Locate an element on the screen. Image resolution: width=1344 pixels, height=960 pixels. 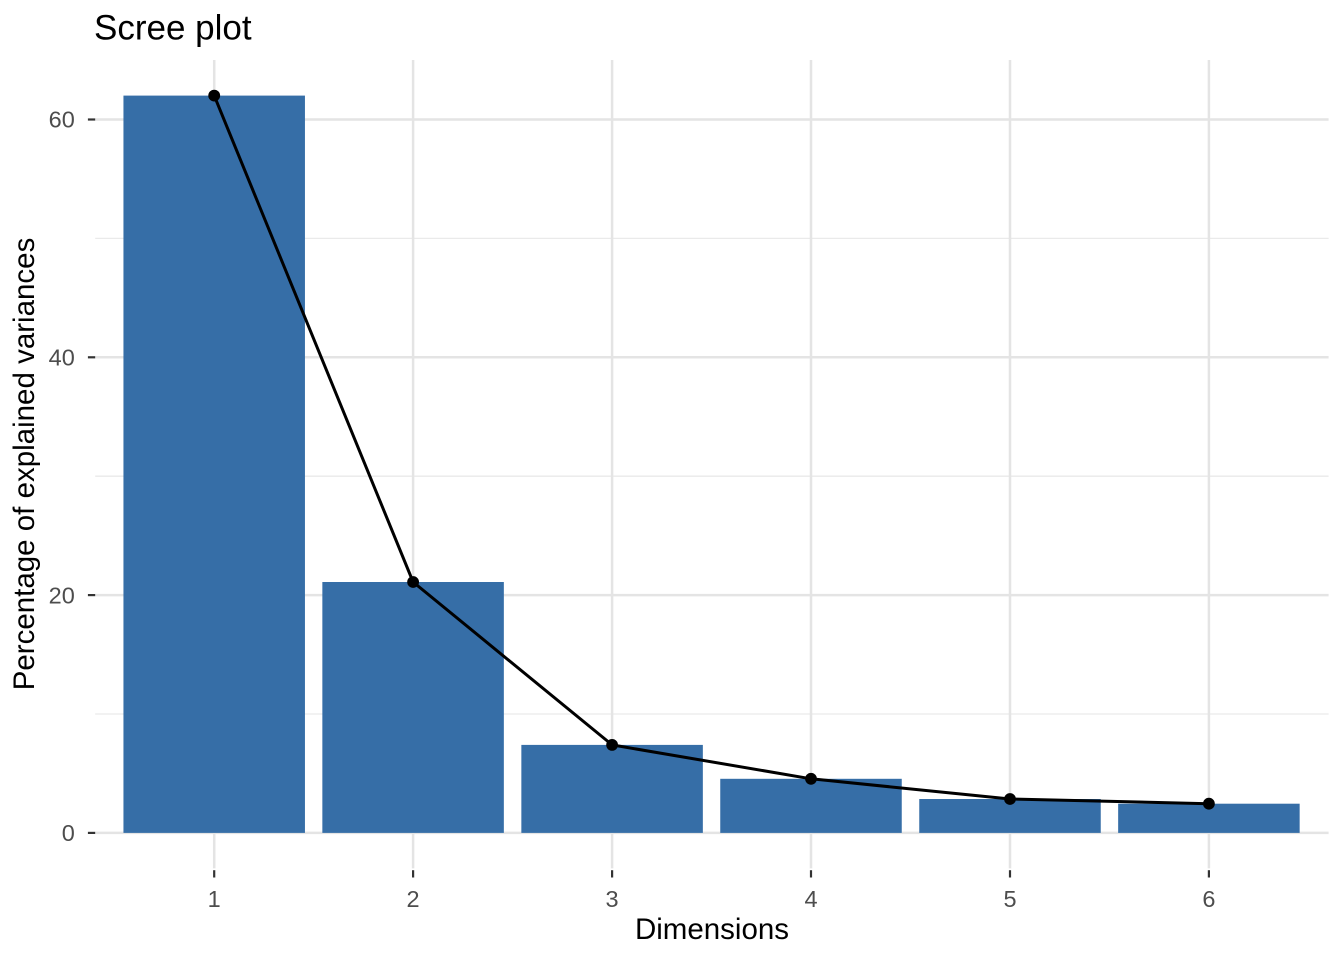
svg-text: 1 is located at coordinates (214, 899).